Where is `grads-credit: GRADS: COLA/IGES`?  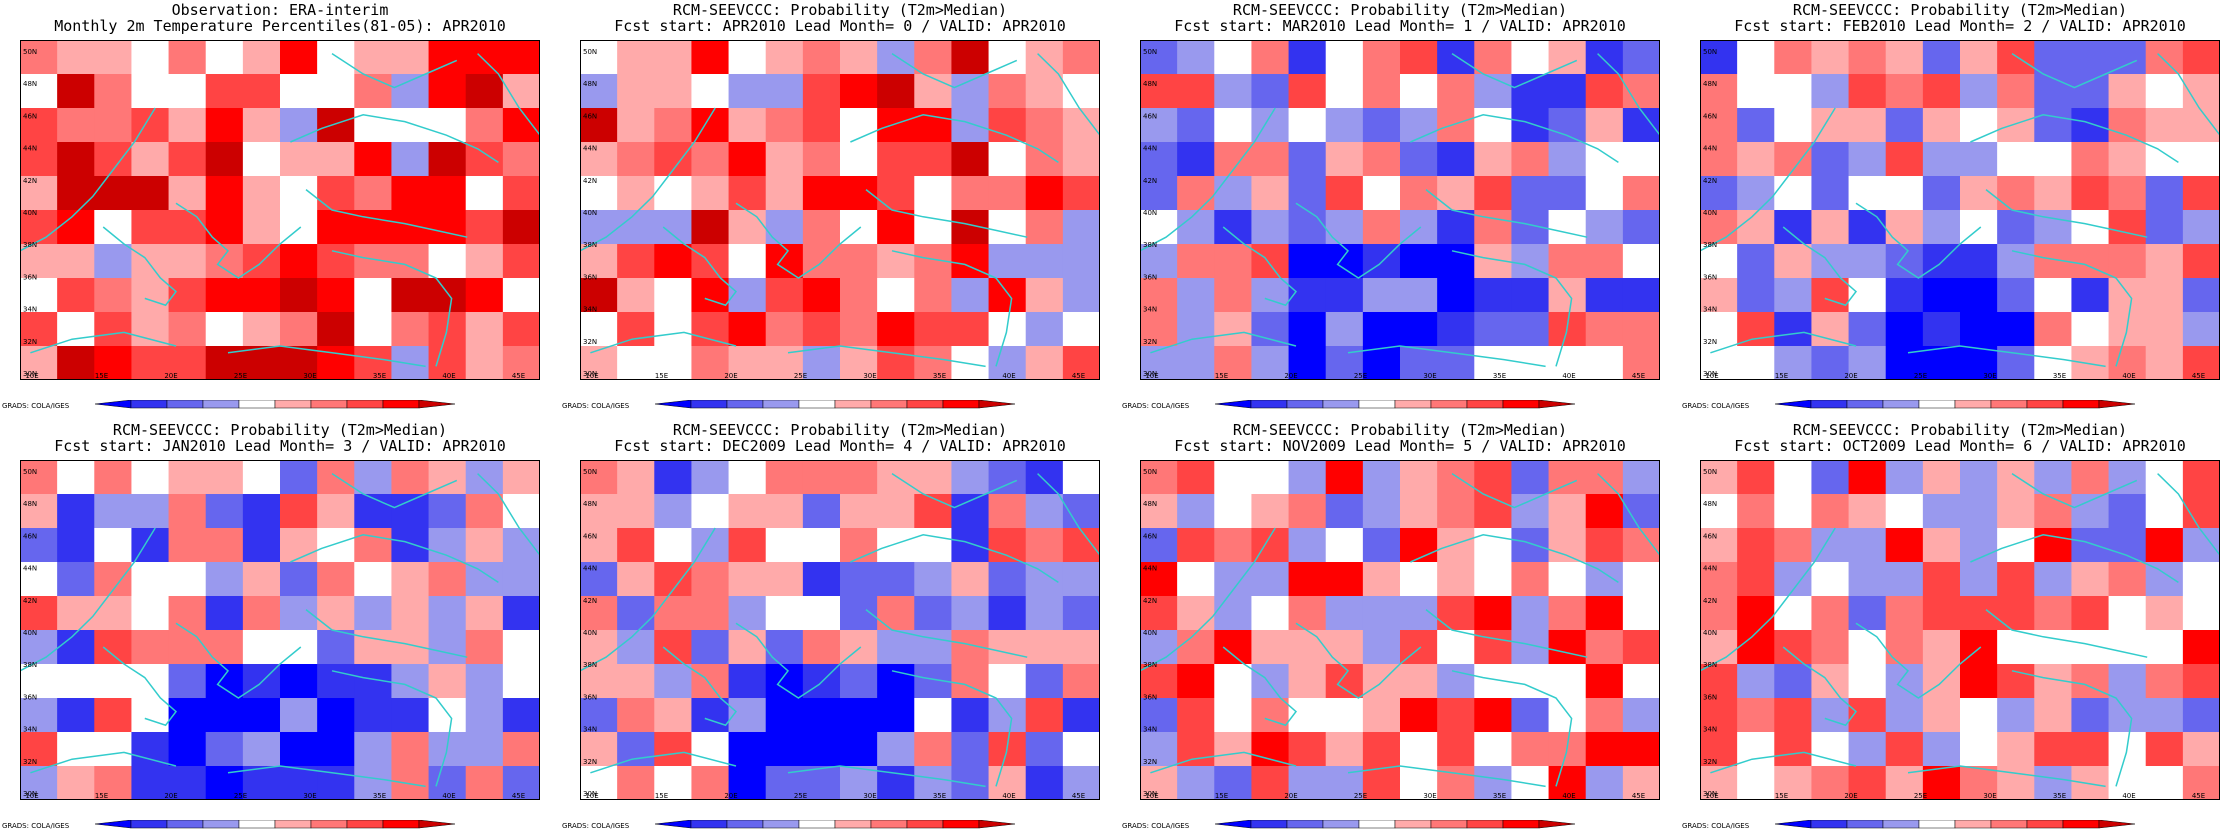 grads-credit: GRADS: COLA/IGES is located at coordinates (1156, 826).